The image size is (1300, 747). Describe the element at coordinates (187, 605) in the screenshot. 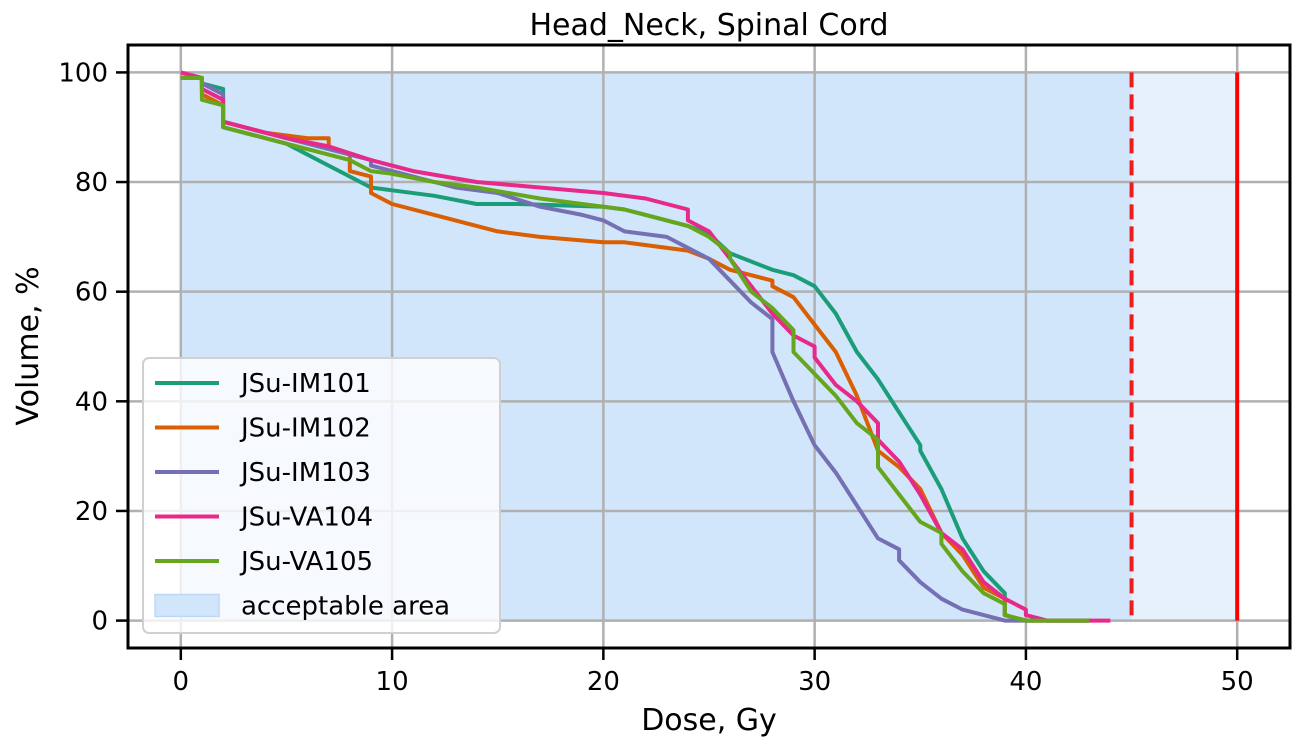

I see `legend-swatch` at that location.